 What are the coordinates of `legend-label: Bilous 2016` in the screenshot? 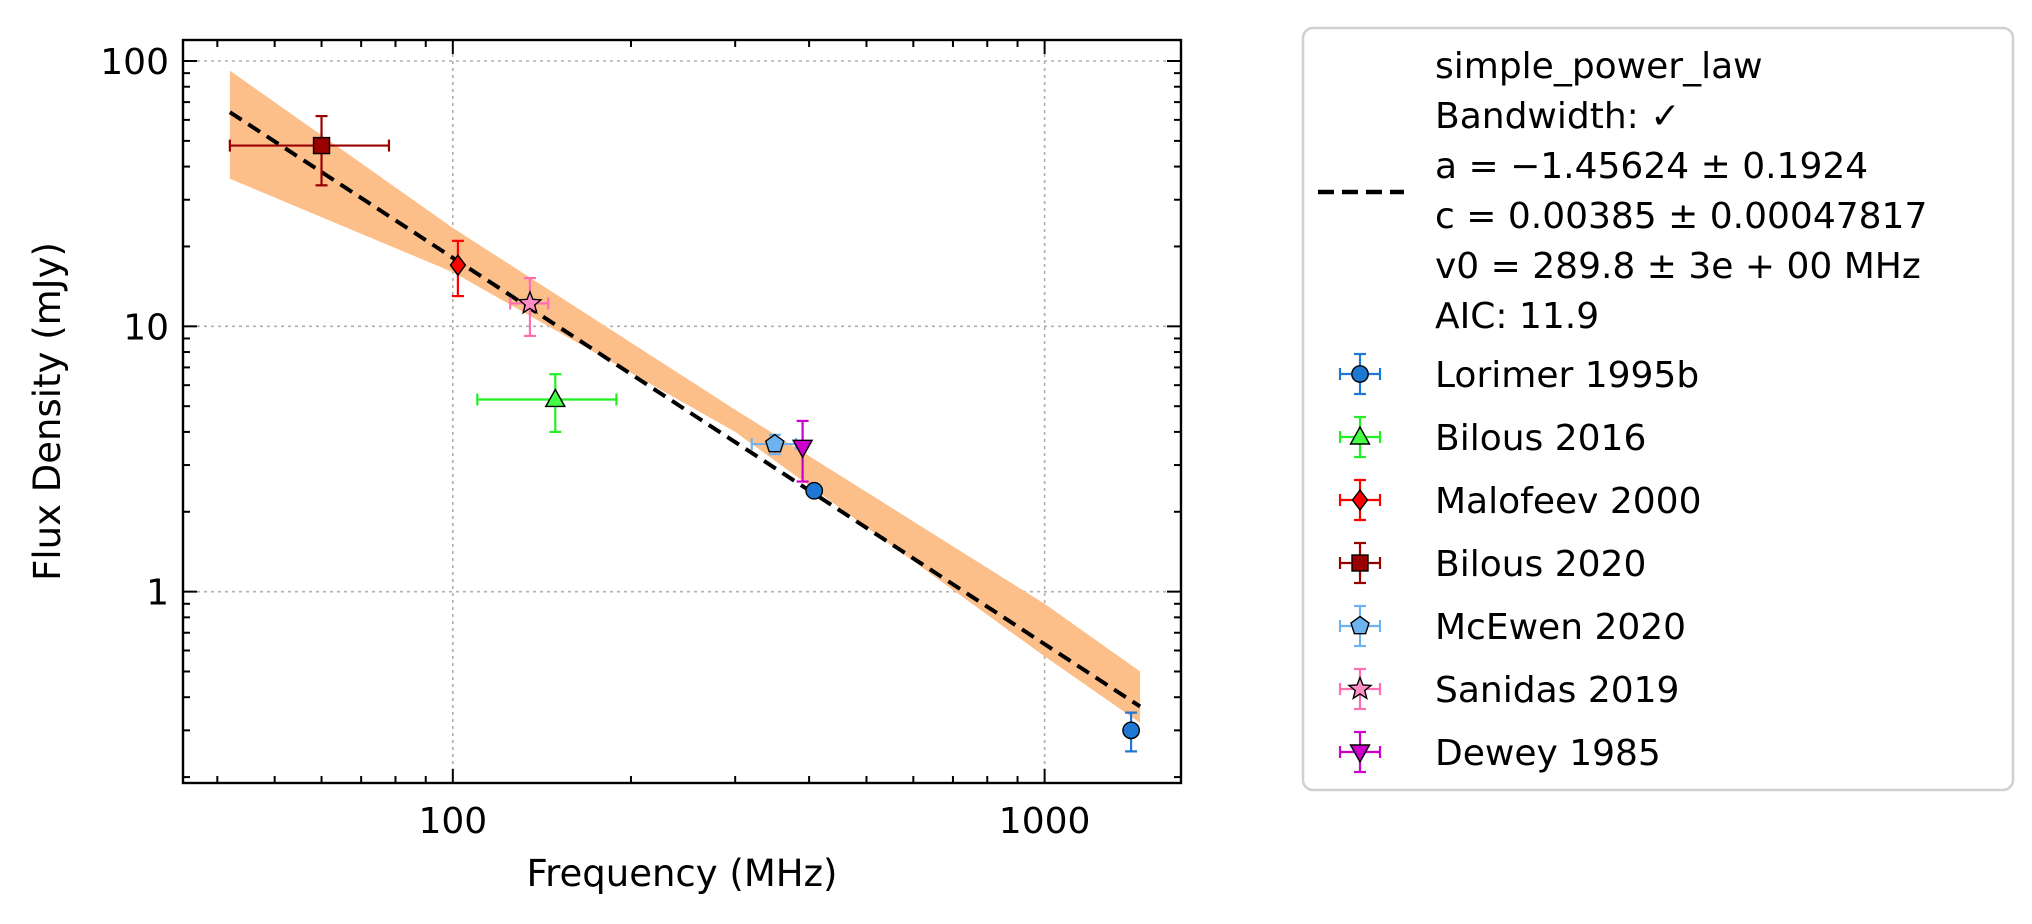 It's located at (1540, 438).